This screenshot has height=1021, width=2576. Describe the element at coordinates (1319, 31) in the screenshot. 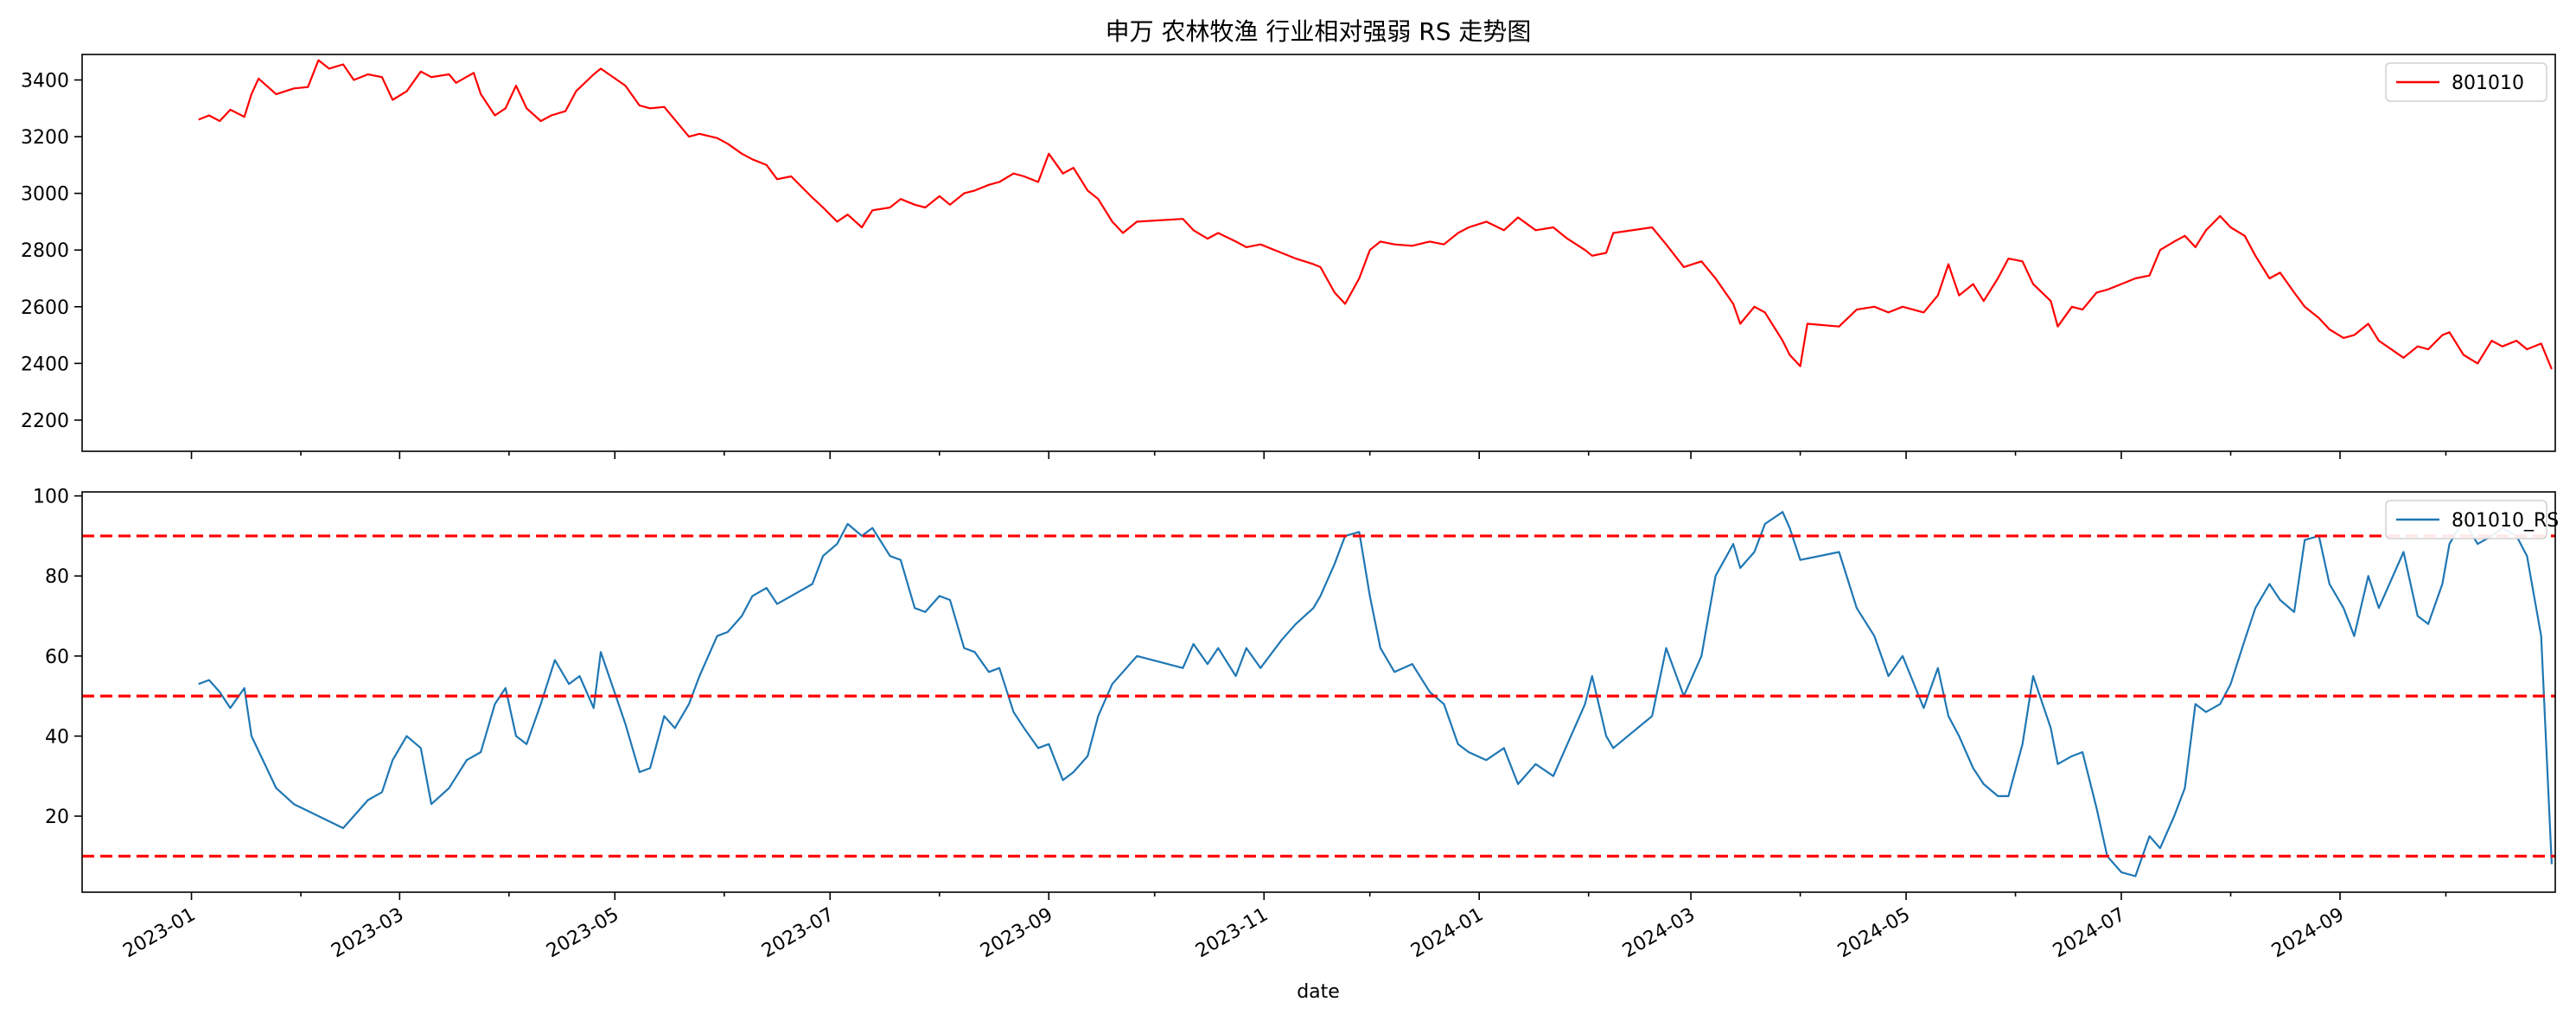

I see `chart-title: 申万 农林牧渔 行业相对强弱 RS 走势图` at that location.